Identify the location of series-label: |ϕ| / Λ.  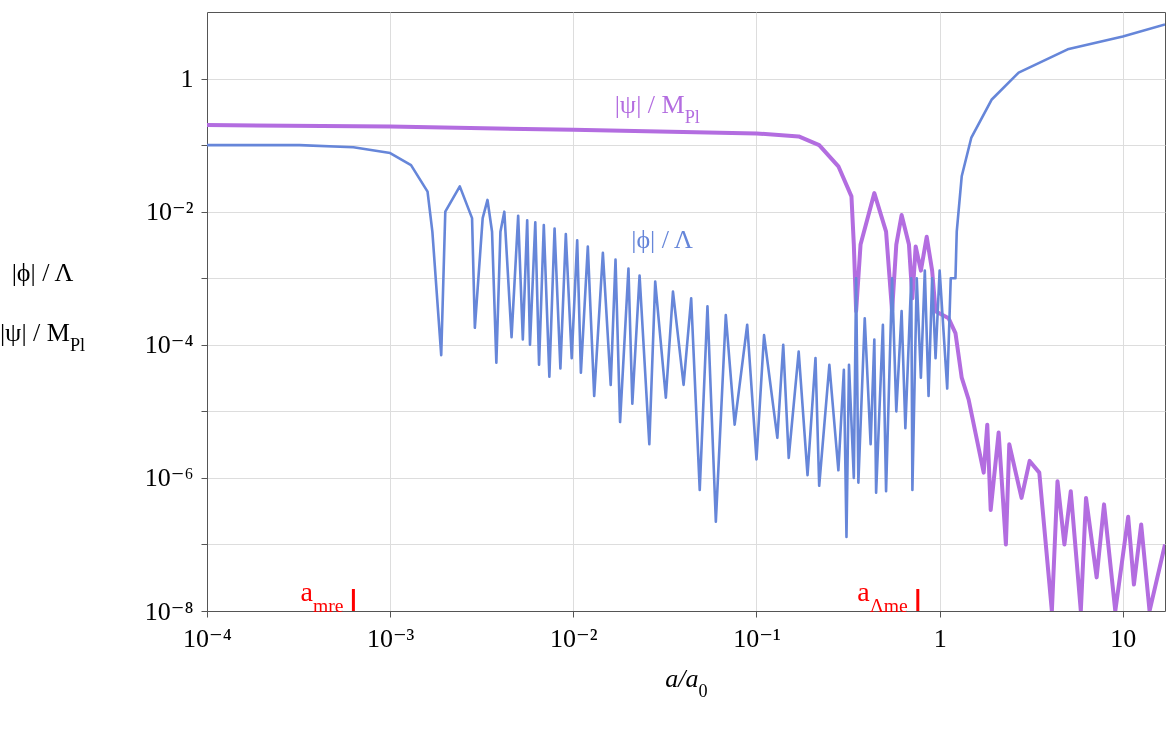
(662, 239).